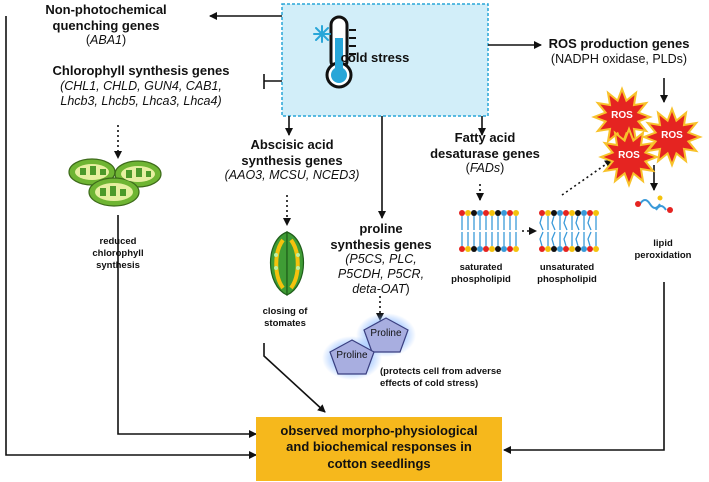  What do you see at coordinates (141, 100) in the screenshot?
I see `chl-genes-2: Lhcb3, Lhcb5, Lhca3, Lhca4)` at bounding box center [141, 100].